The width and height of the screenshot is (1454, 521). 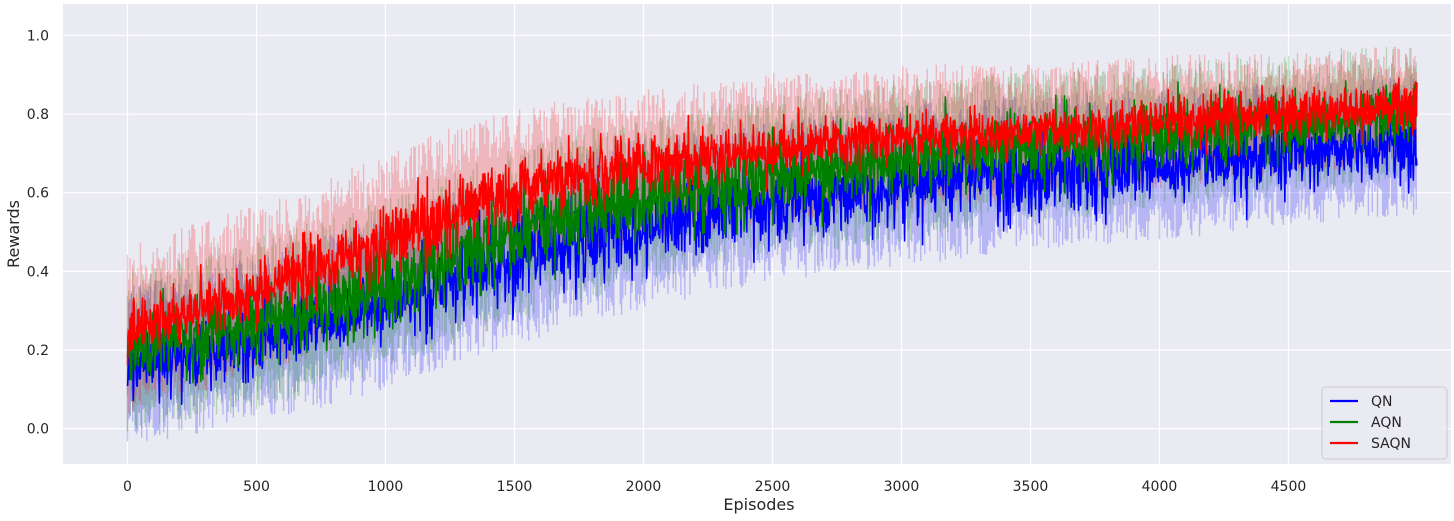 What do you see at coordinates (127, 487) in the screenshot?
I see `x-tick-label: 0` at bounding box center [127, 487].